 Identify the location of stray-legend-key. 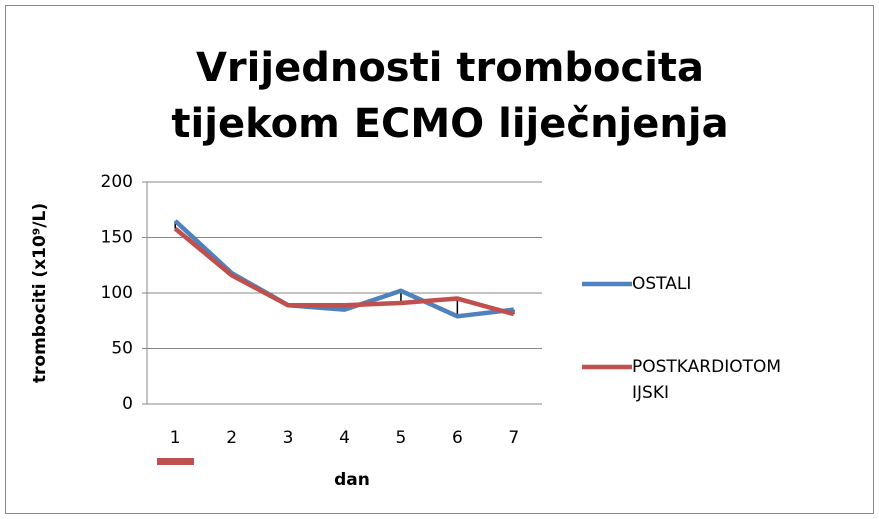
(175, 461).